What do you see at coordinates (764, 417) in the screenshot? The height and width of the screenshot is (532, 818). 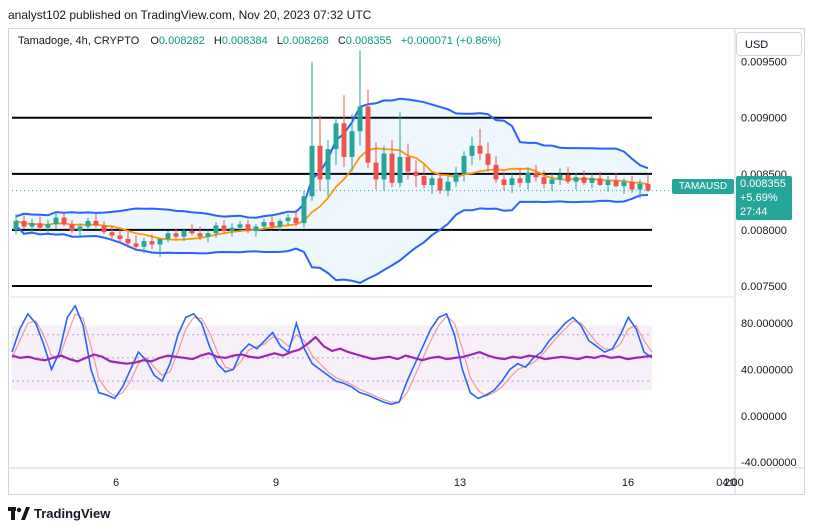 I see `oscillator-tick-label: 0.000000` at bounding box center [764, 417].